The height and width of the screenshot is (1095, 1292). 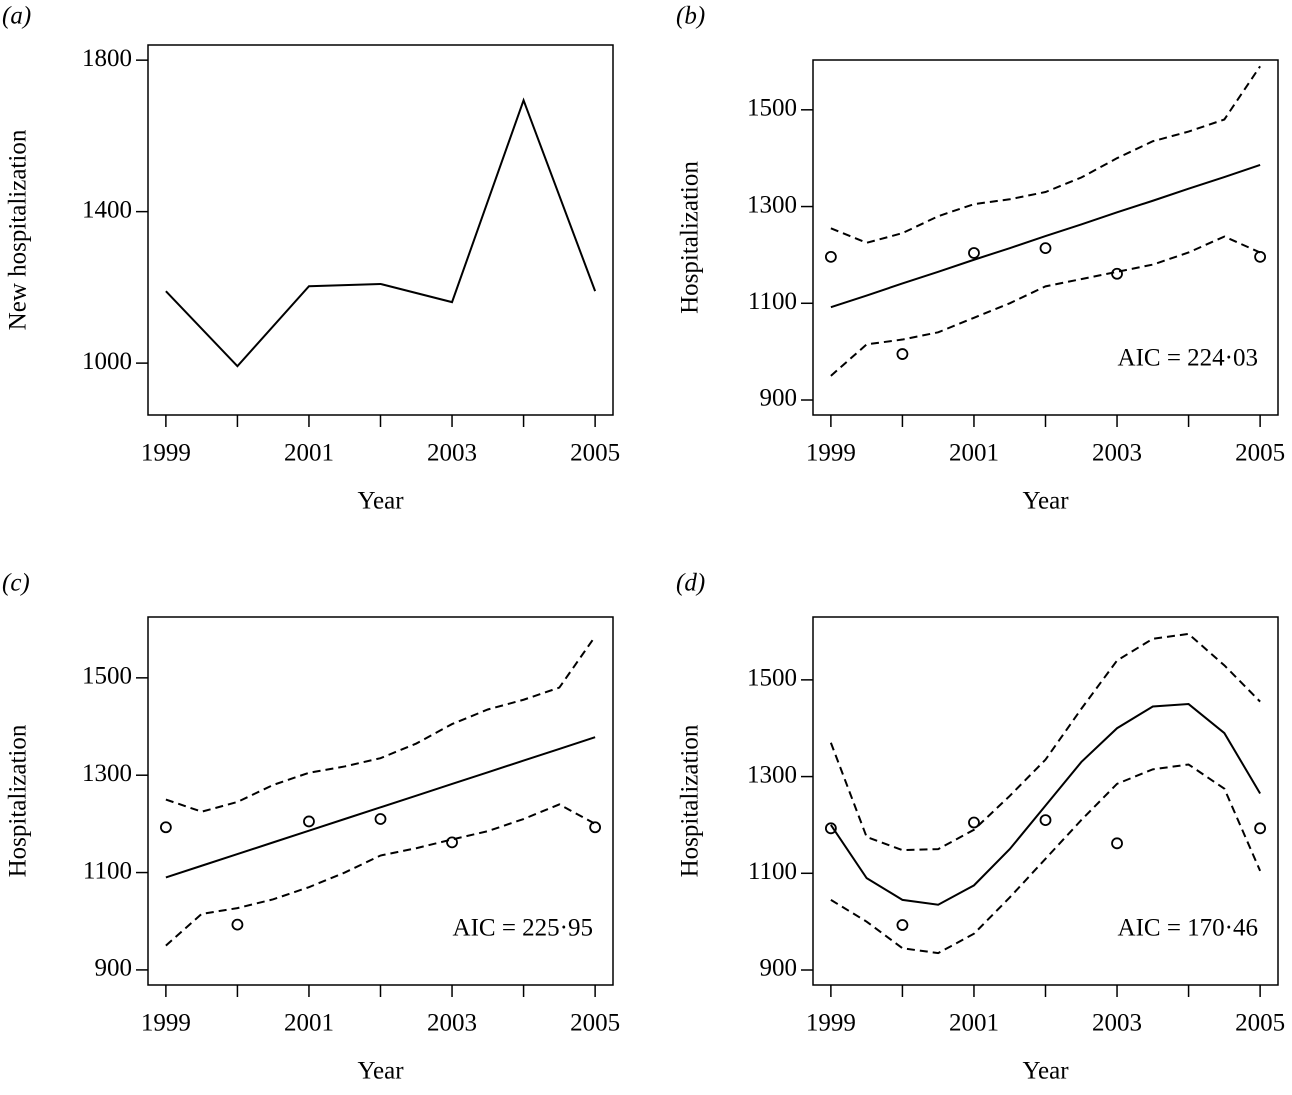 I want to click on y-tick-label: 1400, so click(x=107, y=209).